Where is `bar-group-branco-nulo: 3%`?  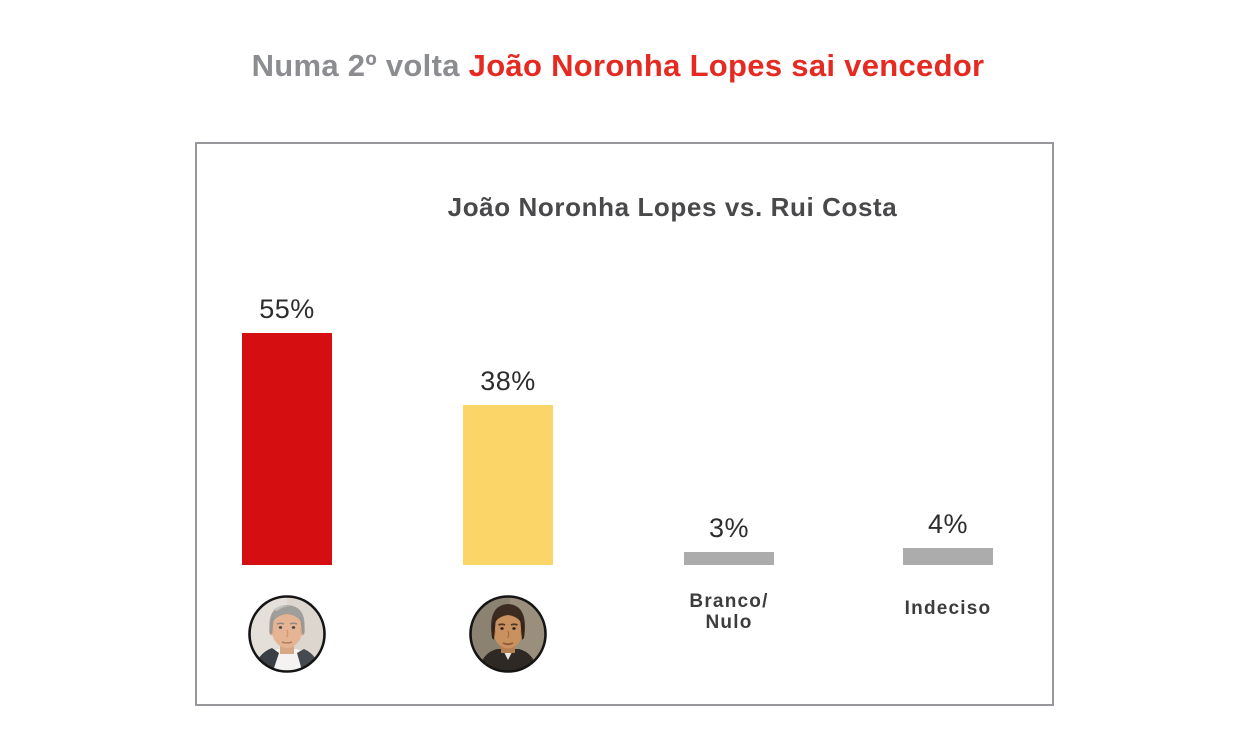
bar-group-branco-nulo: 3% is located at coordinates (729, 417).